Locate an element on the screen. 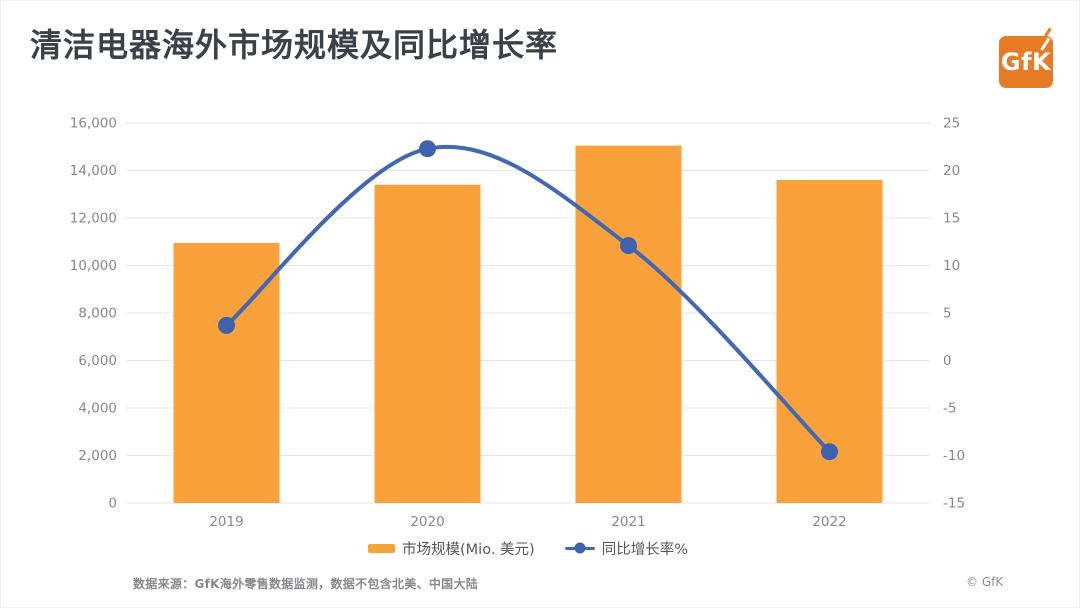 Image resolution: width=1080 pixels, height=608 pixels. page-title: 清洁电器海外市场规模及同比增长率 is located at coordinates (294, 45).